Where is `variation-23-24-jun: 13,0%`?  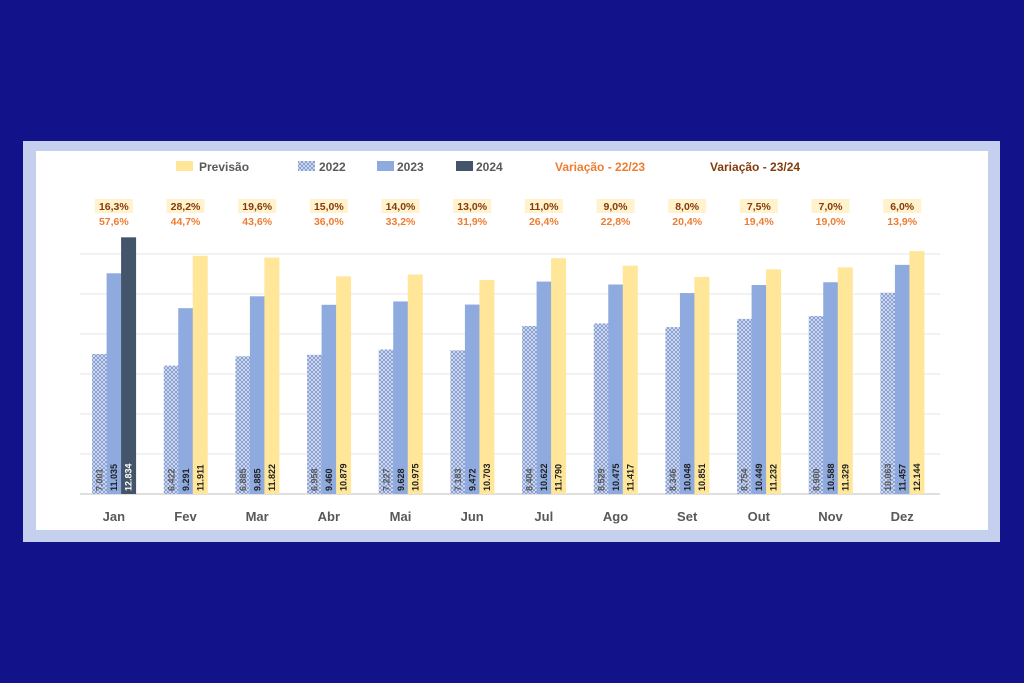 variation-23-24-jun: 13,0% is located at coordinates (472, 207).